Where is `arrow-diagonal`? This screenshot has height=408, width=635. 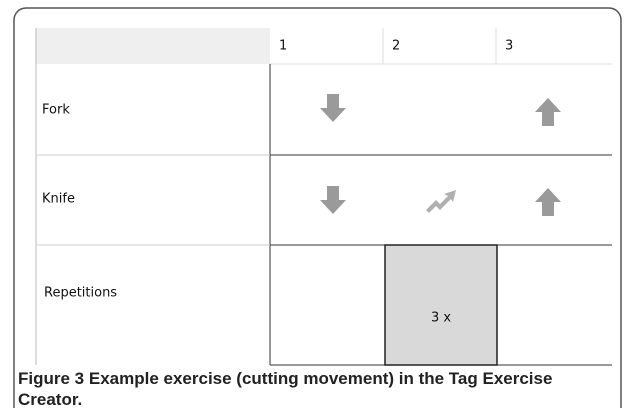
arrow-diagonal is located at coordinates (441, 201).